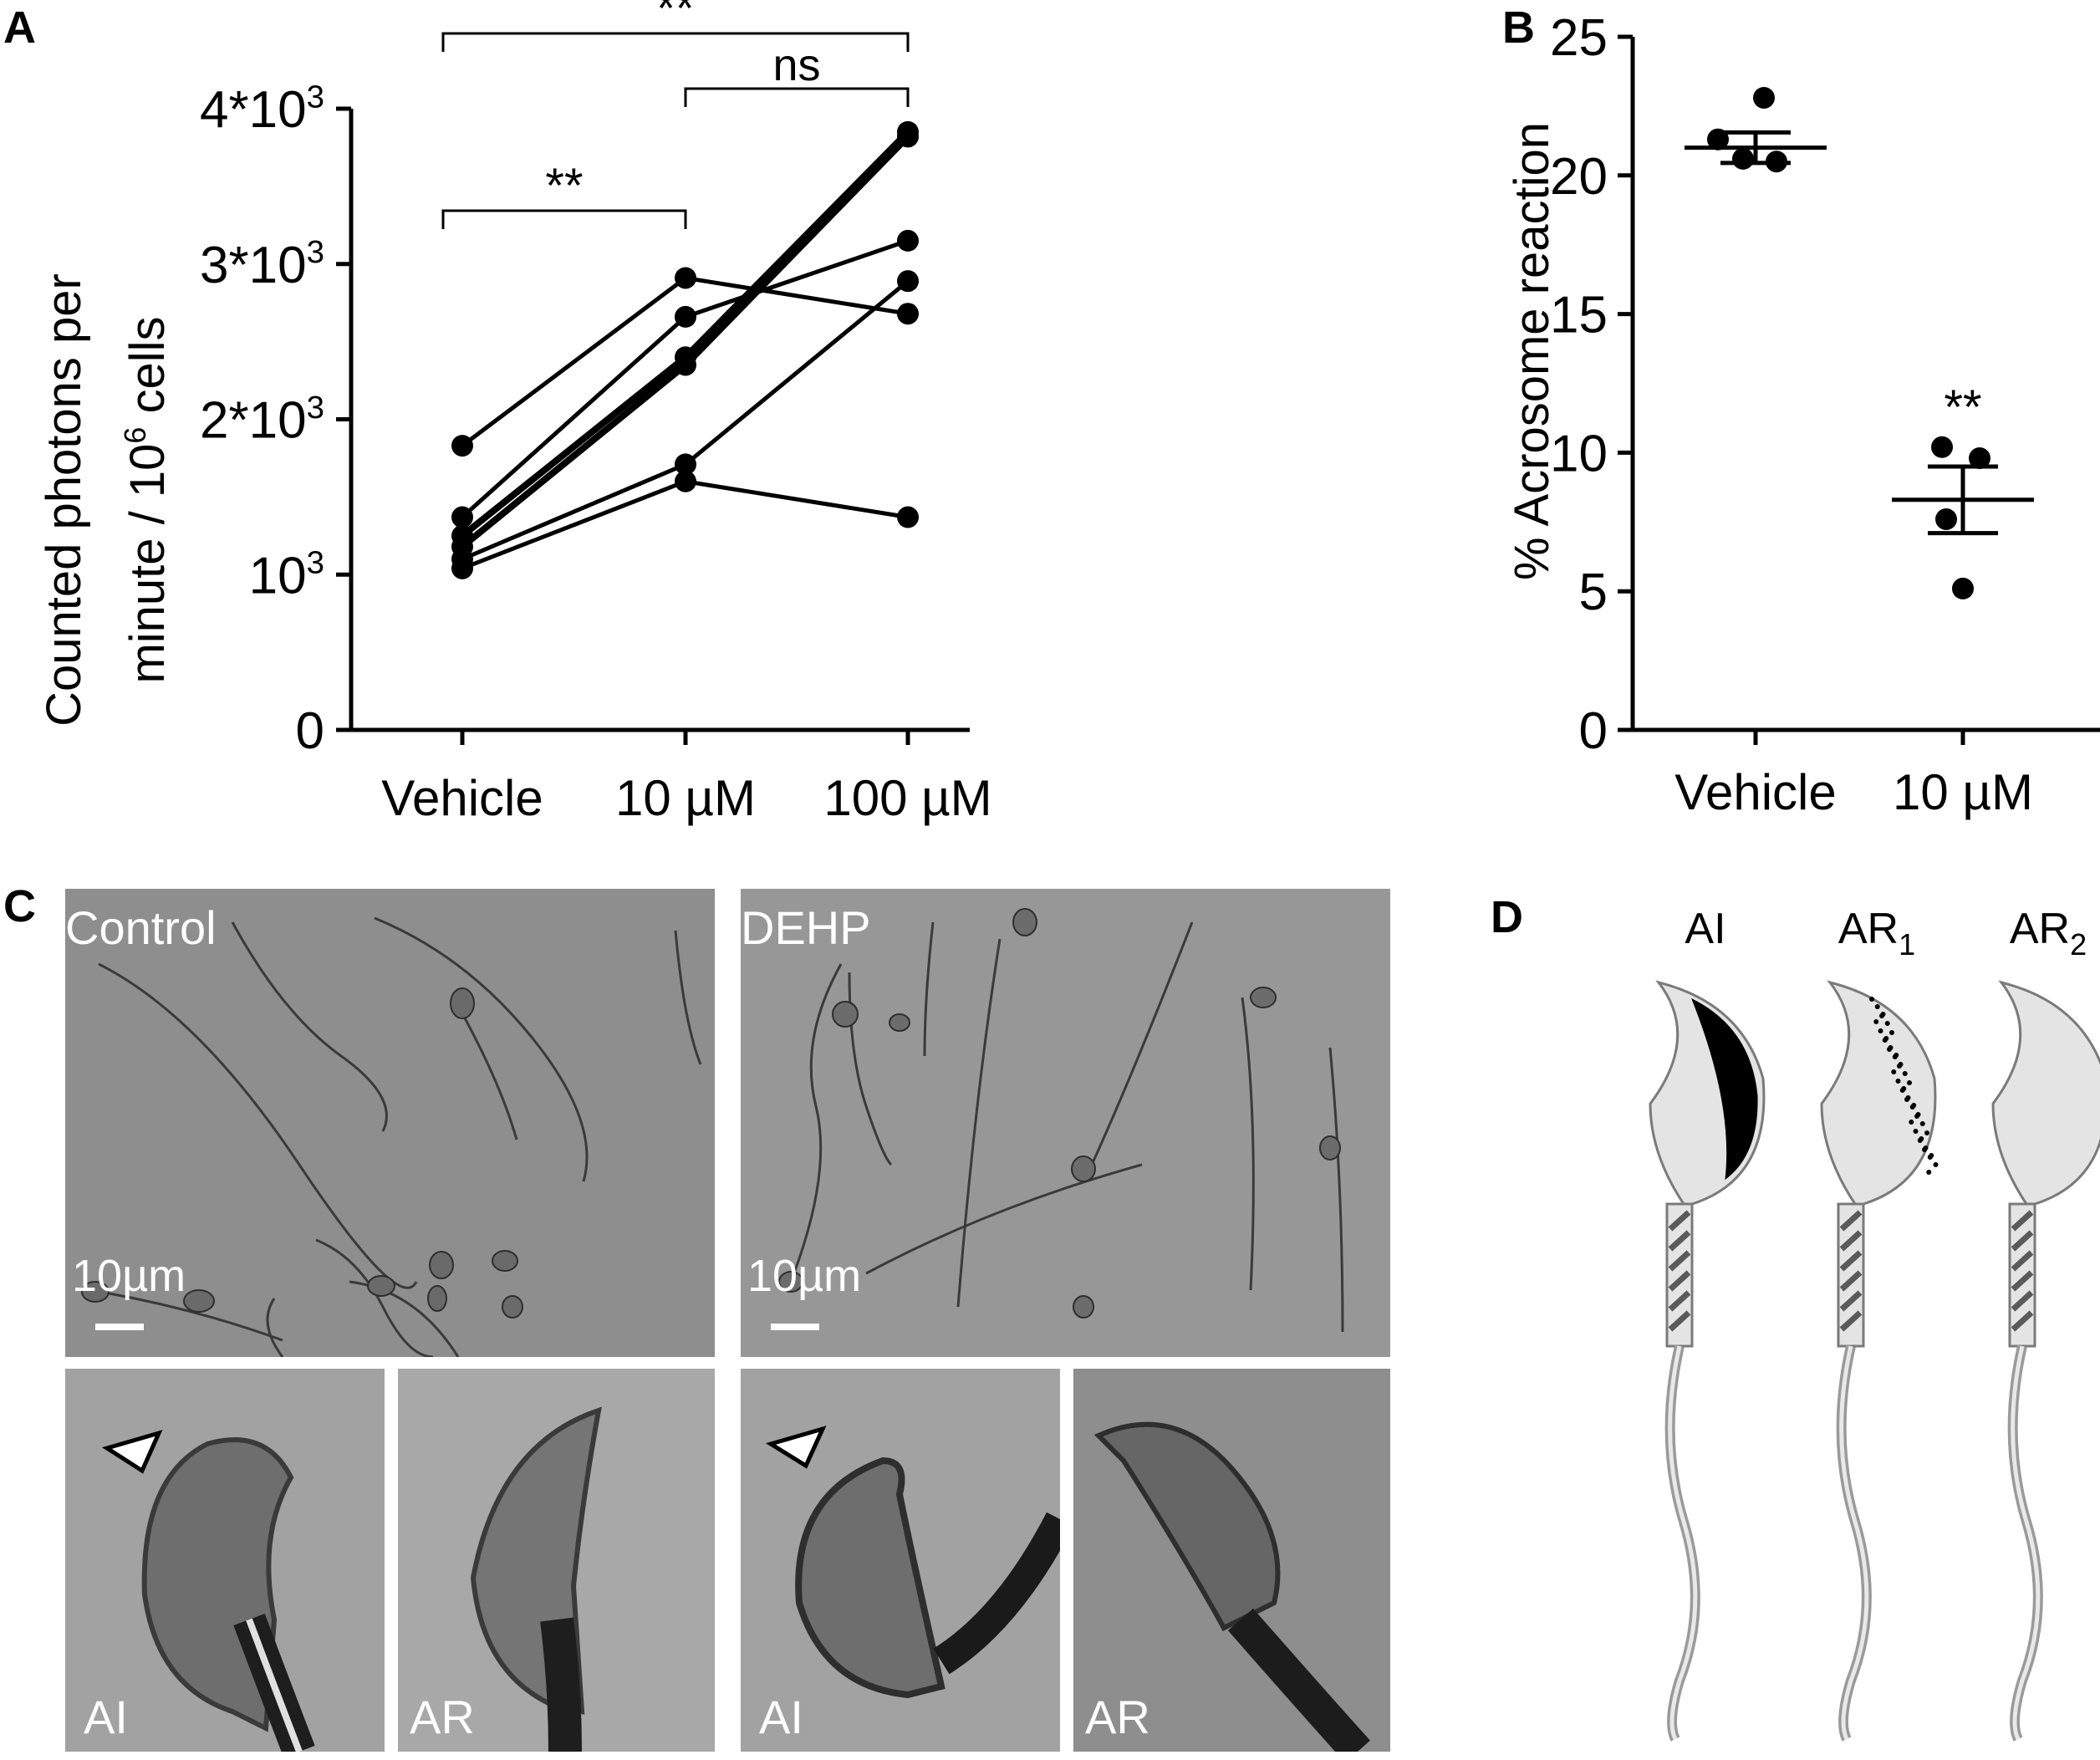 This screenshot has height=1760, width=2100. I want to click on state-label: AR1, so click(1877, 934).